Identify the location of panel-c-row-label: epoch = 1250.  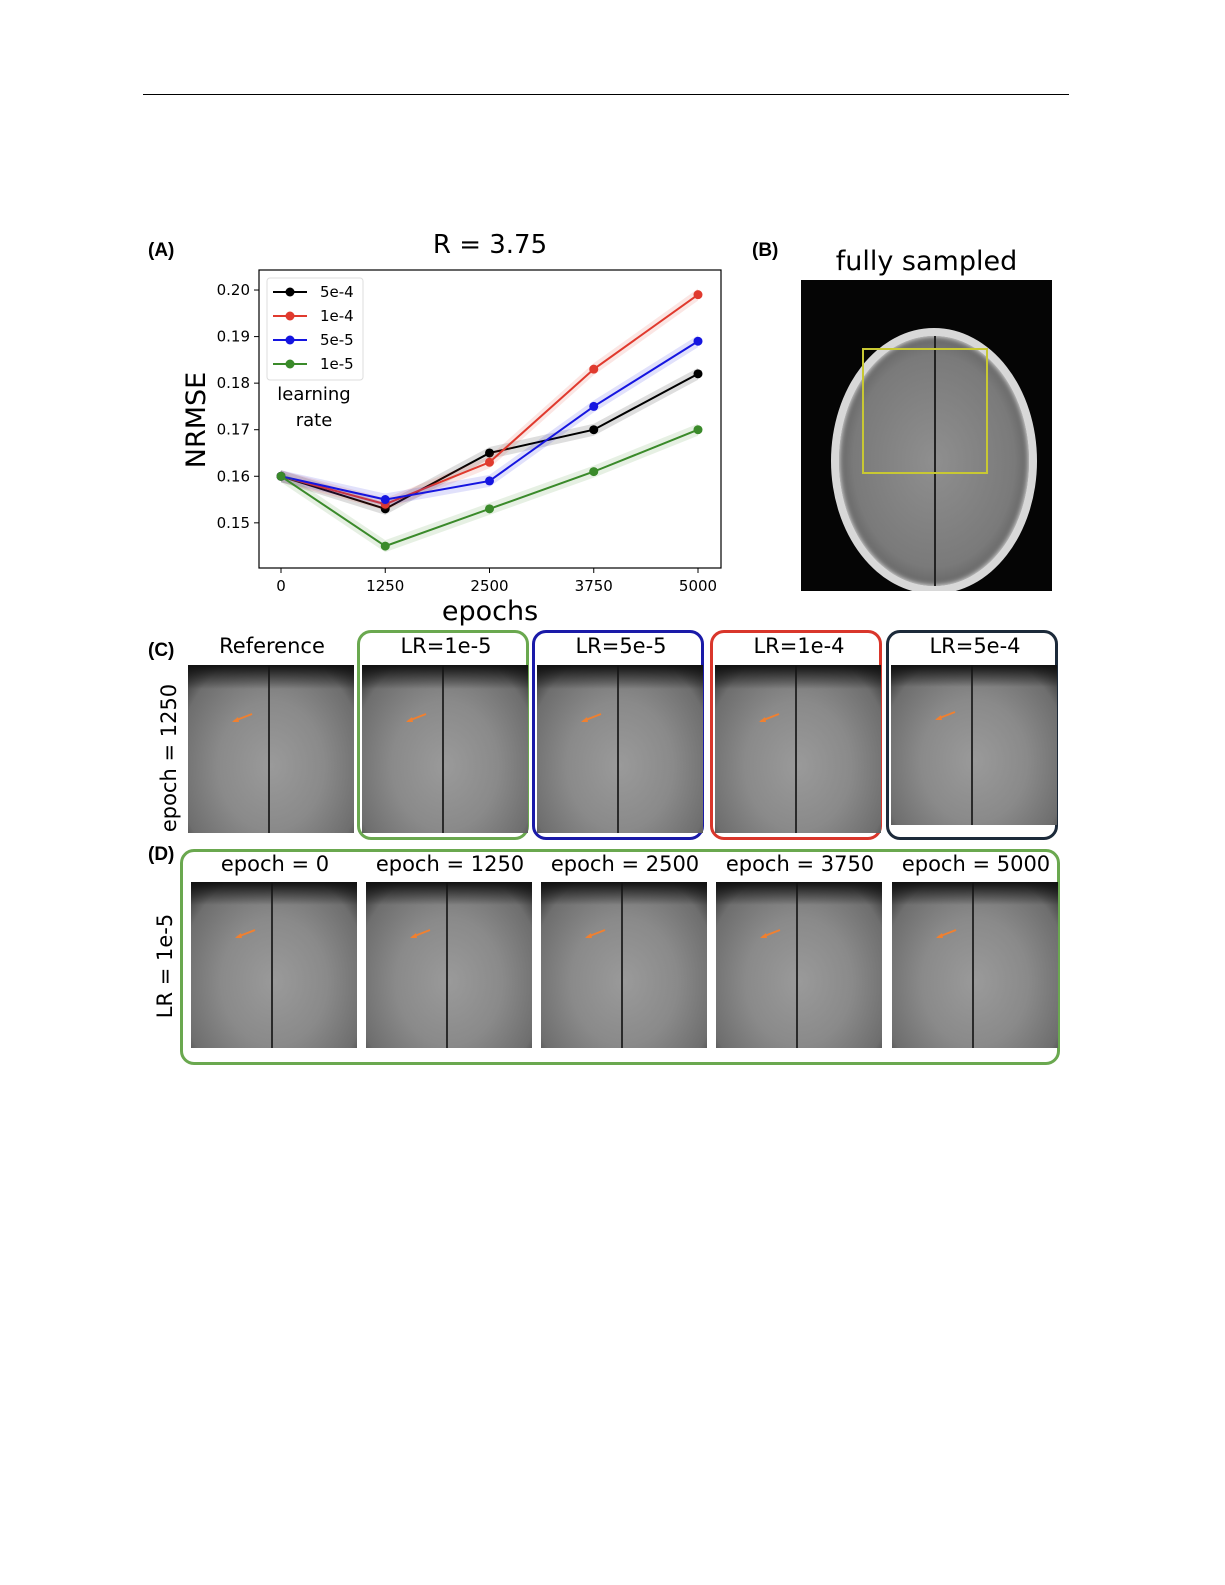
(169, 758).